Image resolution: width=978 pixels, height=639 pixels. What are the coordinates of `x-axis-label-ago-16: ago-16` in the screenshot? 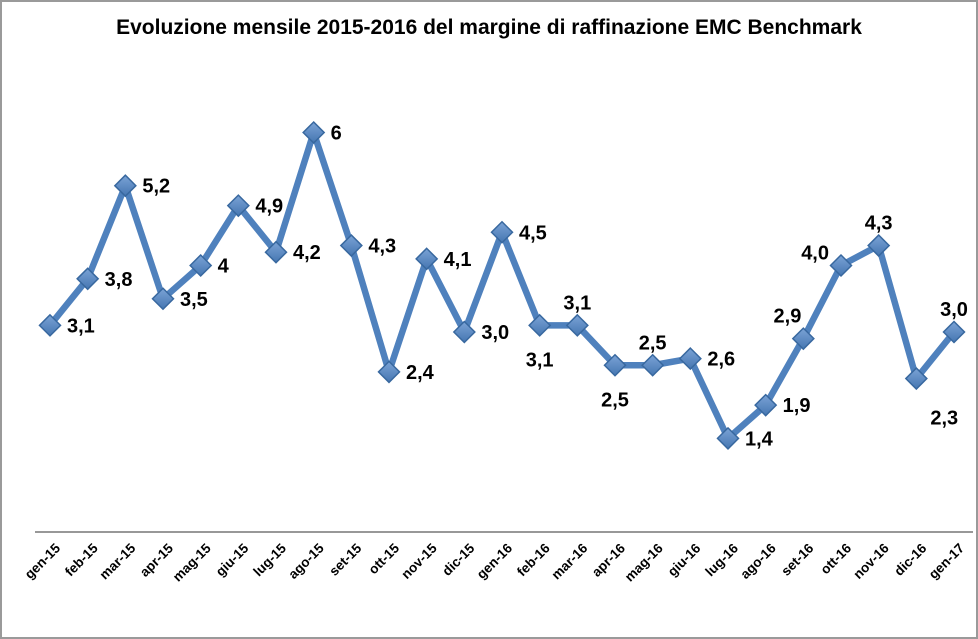 It's located at (758, 561).